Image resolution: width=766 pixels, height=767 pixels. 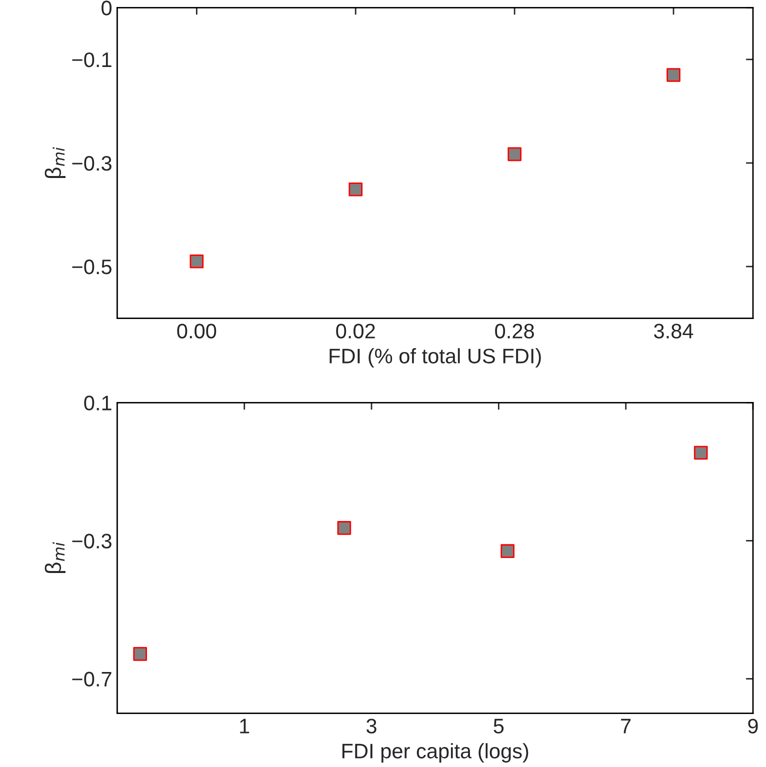 I want to click on y-tick-label: 0.1, so click(x=98, y=403).